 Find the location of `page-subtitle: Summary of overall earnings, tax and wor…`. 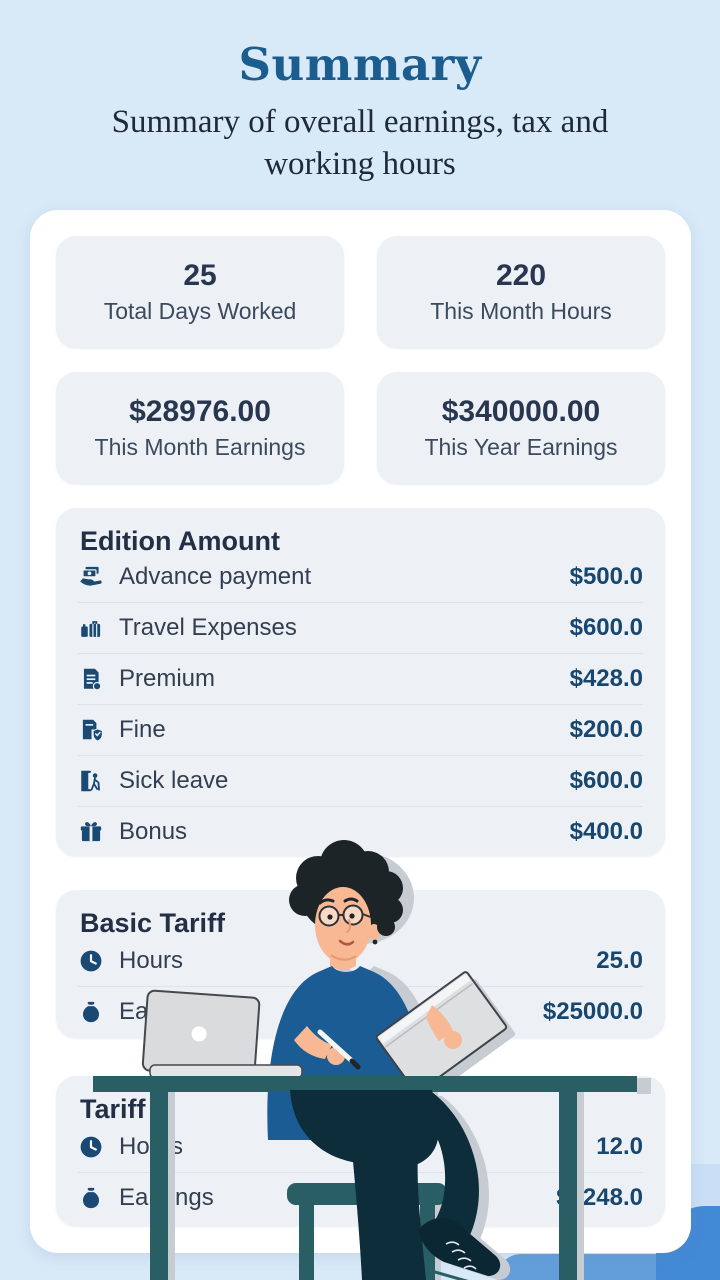

page-subtitle: Summary of overall earnings, tax and wor… is located at coordinates (360, 143).